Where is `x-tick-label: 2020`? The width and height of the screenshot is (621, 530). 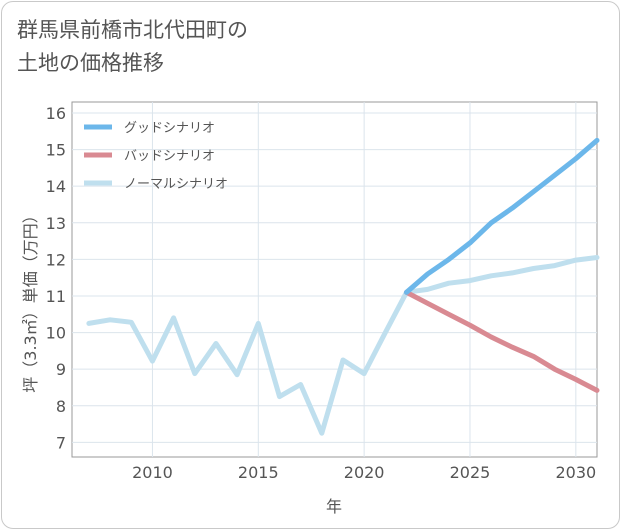
x-tick-label: 2020 is located at coordinates (364, 472).